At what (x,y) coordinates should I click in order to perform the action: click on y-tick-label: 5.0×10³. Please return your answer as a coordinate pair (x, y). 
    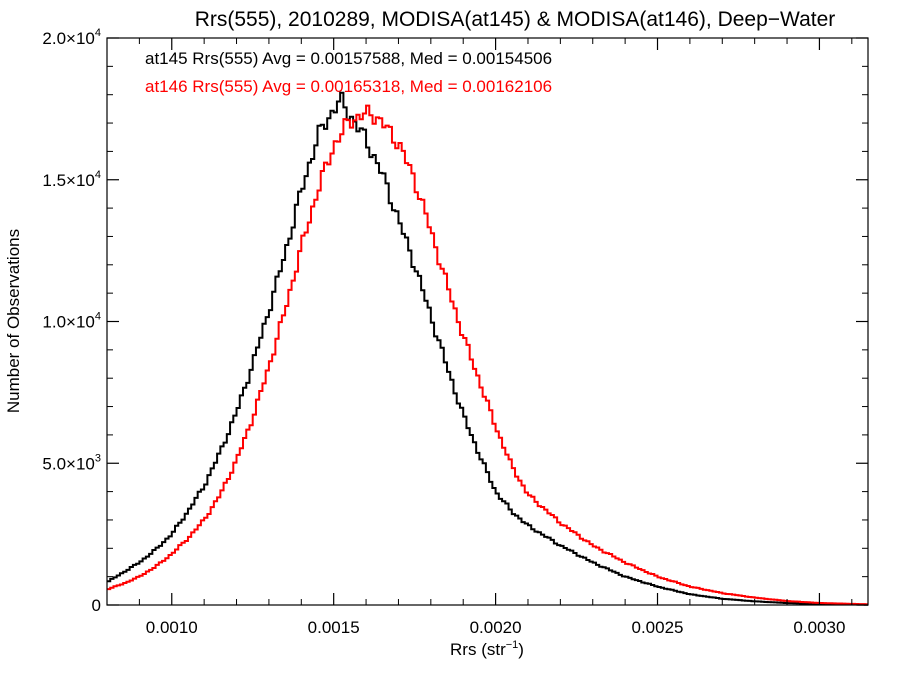
    Looking at the image, I should click on (71, 462).